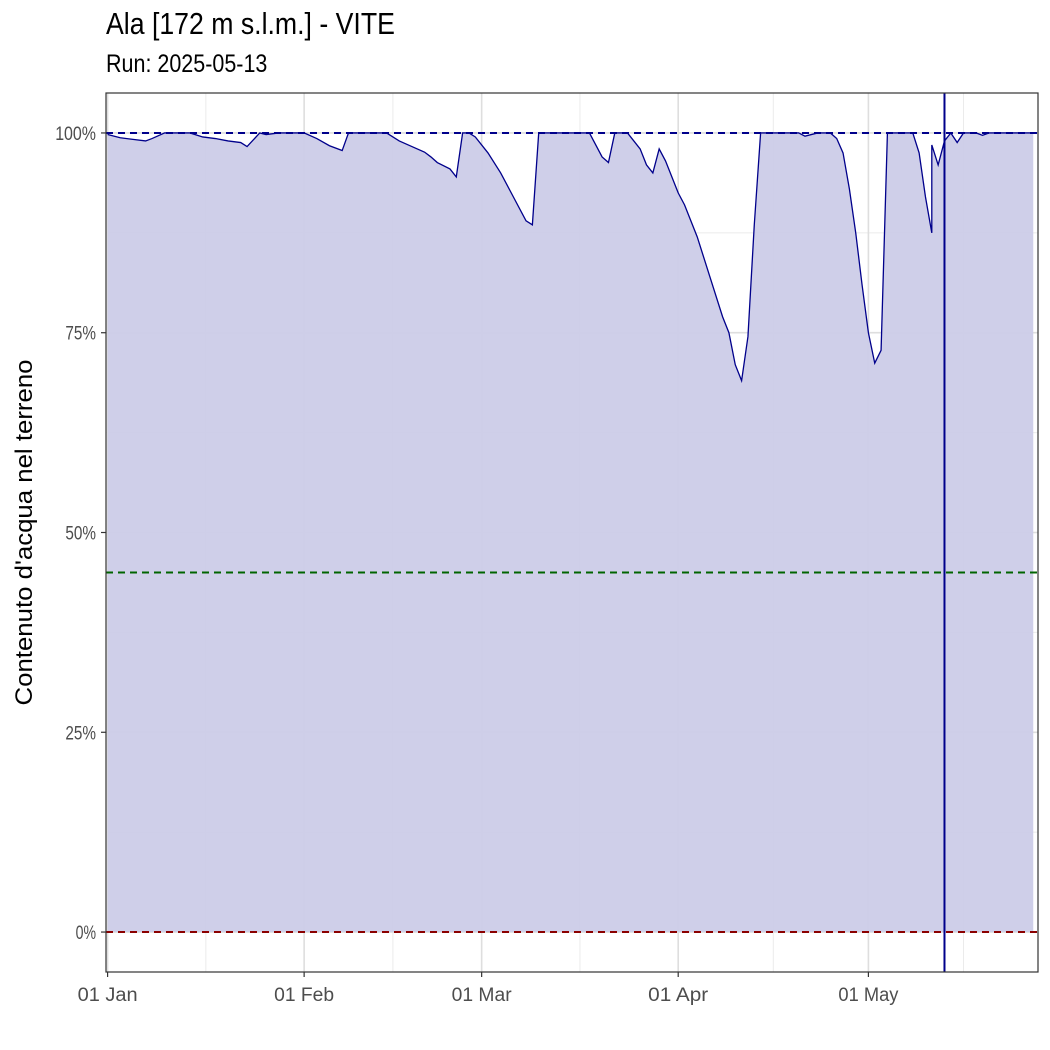 The image size is (1050, 1050). What do you see at coordinates (24, 533) in the screenshot?
I see `y-axis-title: Contenuto d'acqua nel terreno` at bounding box center [24, 533].